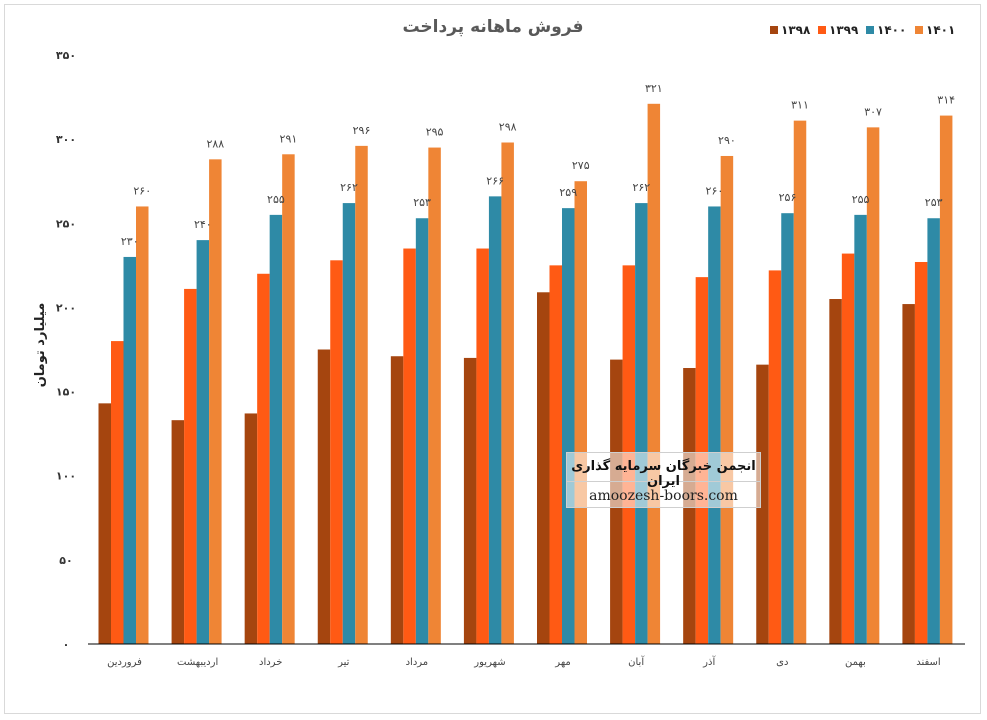  What do you see at coordinates (782, 662) in the screenshot?
I see `x-tick-label: دی` at bounding box center [782, 662].